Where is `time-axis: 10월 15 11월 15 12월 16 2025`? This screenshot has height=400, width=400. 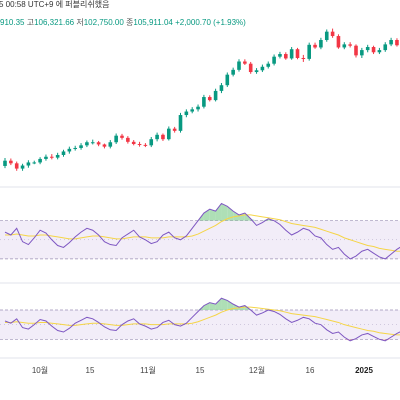 time-axis: 10월 15 11월 15 12월 16 2025 is located at coordinates (203, 370).